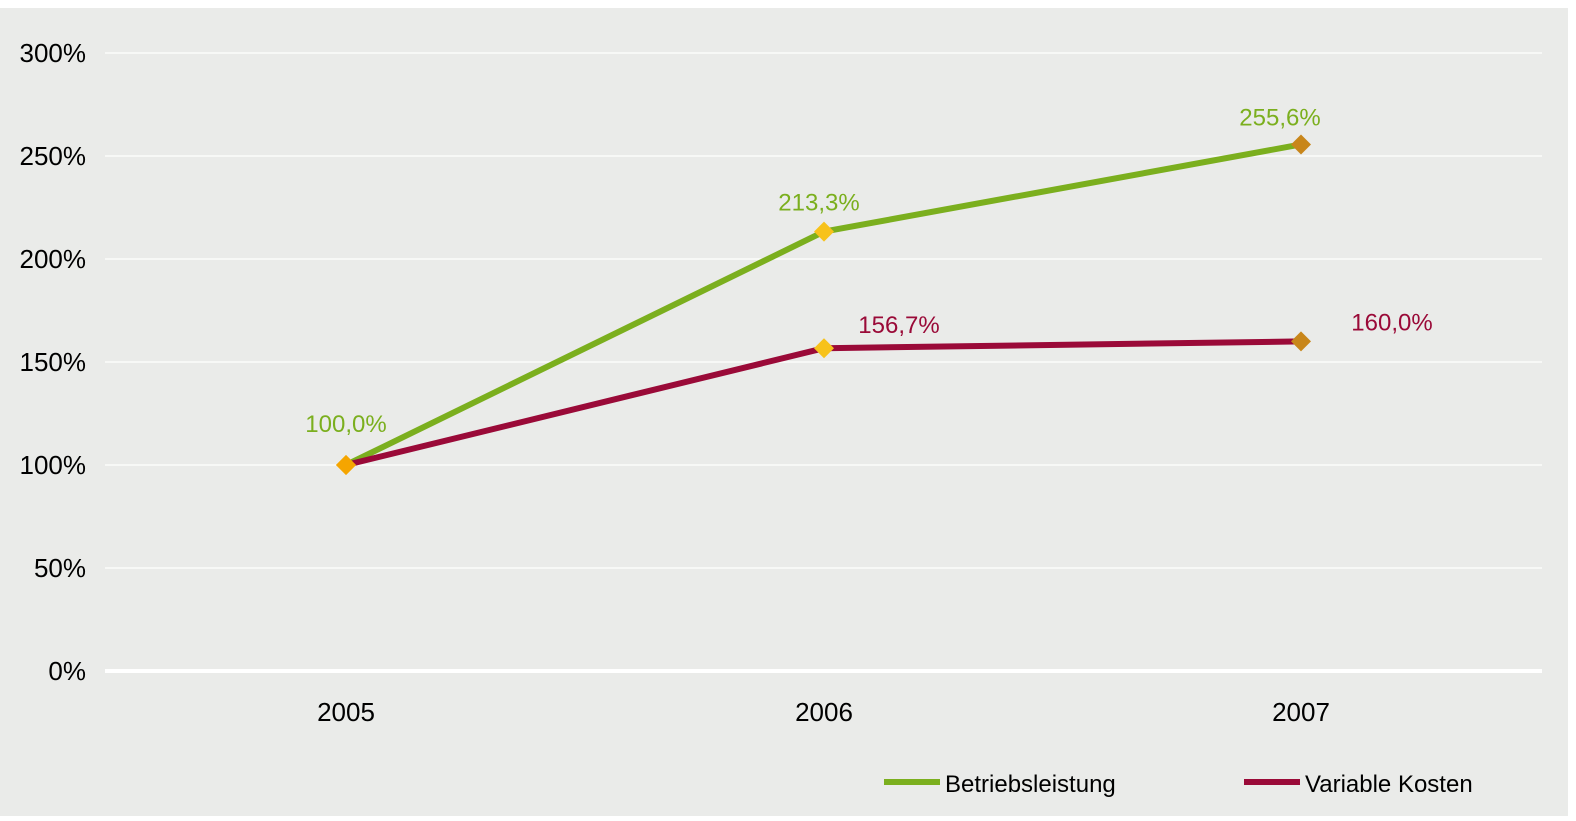  Describe the element at coordinates (345, 424) in the screenshot. I see `data-label: 100,0%` at that location.